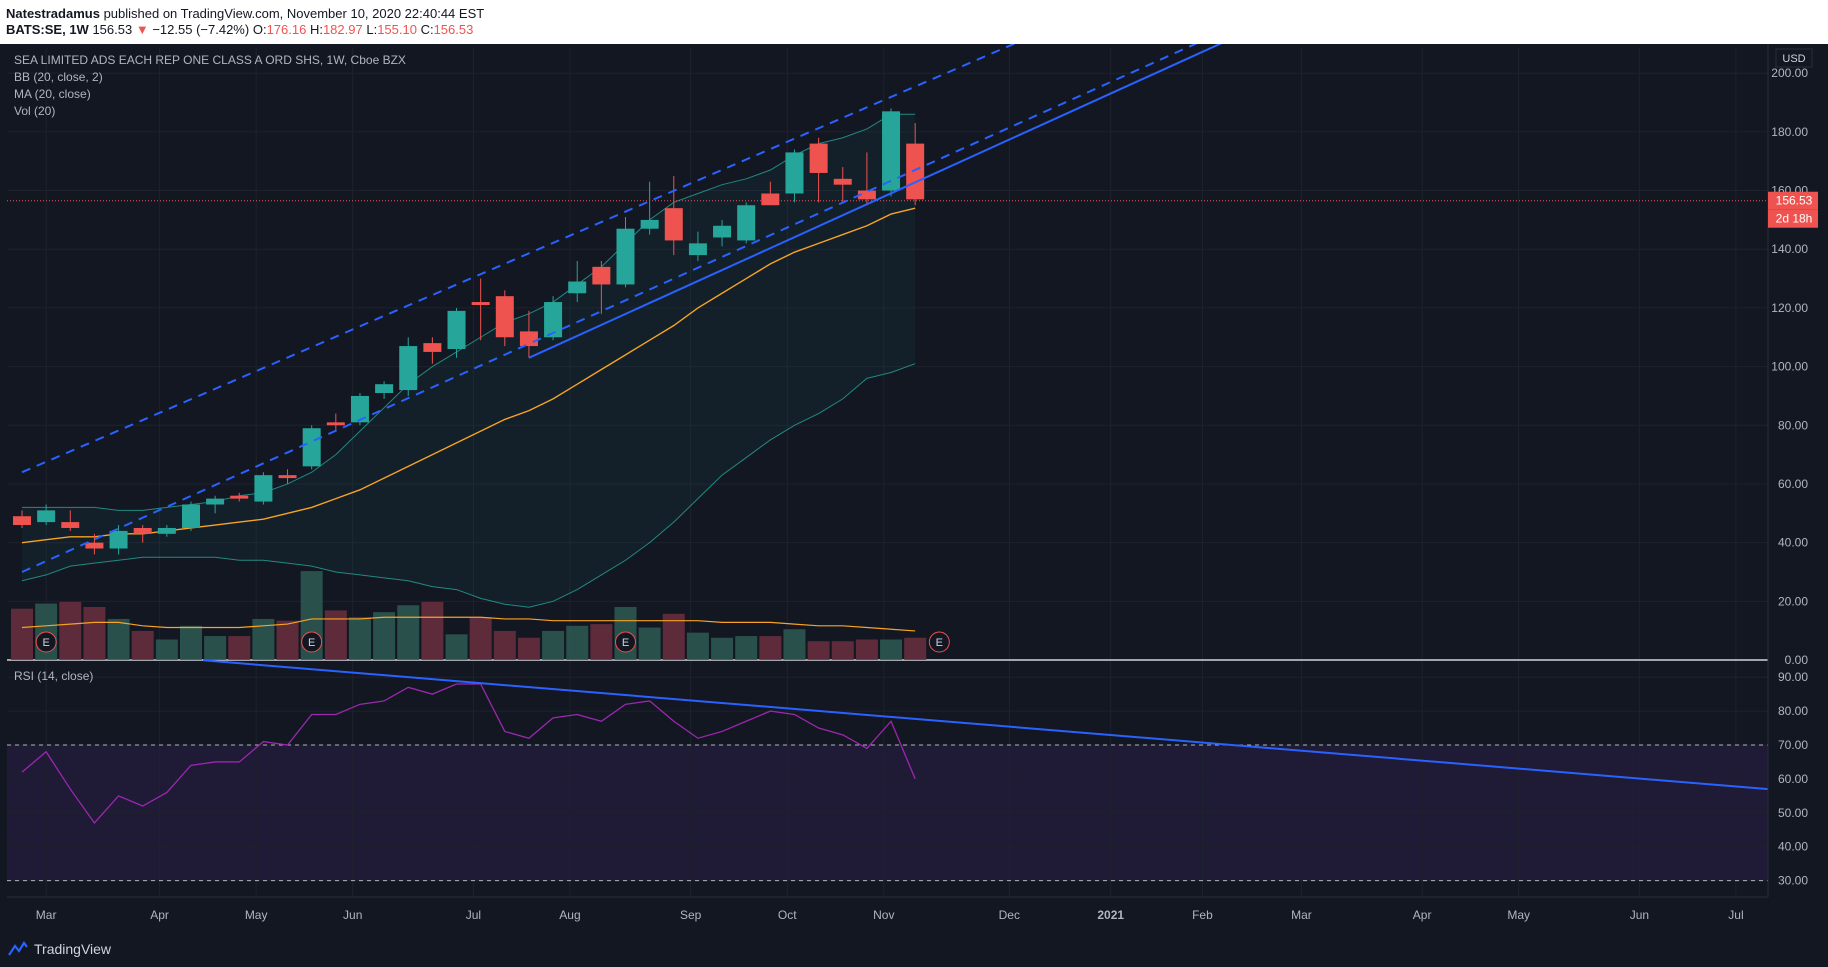 This screenshot has width=1828, height=967. Describe the element at coordinates (1518, 915) in the screenshot. I see `time-tick-label: May` at that location.